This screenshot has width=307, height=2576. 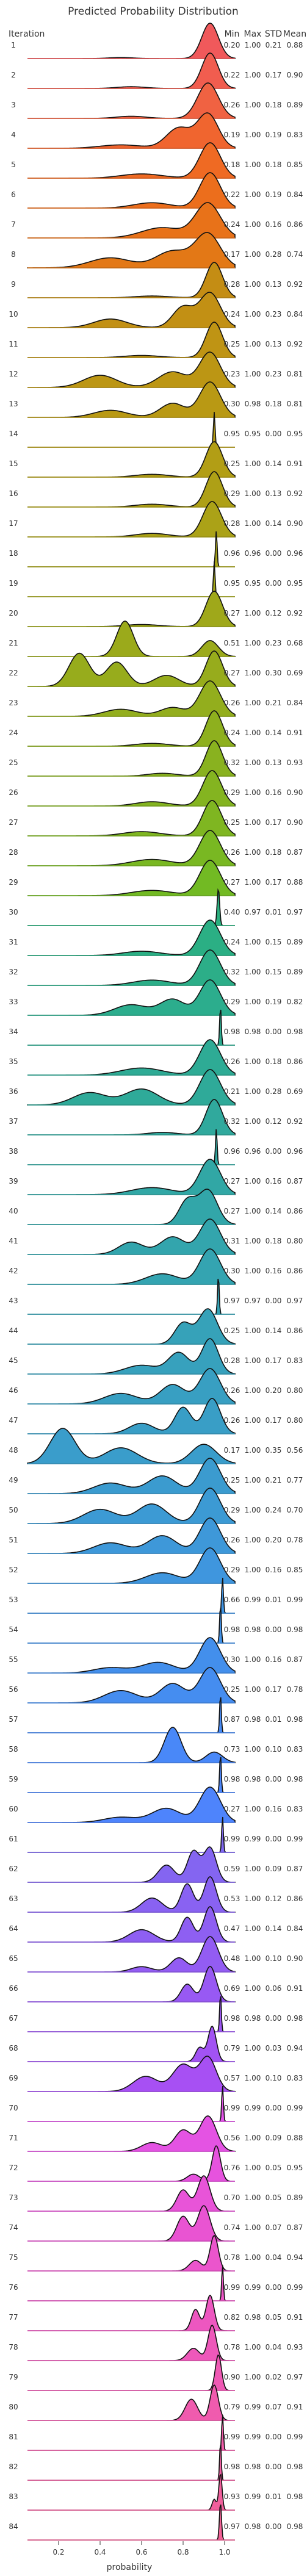 What do you see at coordinates (156, 1775) in the screenshot?
I see `ridge-row: 59 0.98 0.98 0.00 0.98` at bounding box center [156, 1775].